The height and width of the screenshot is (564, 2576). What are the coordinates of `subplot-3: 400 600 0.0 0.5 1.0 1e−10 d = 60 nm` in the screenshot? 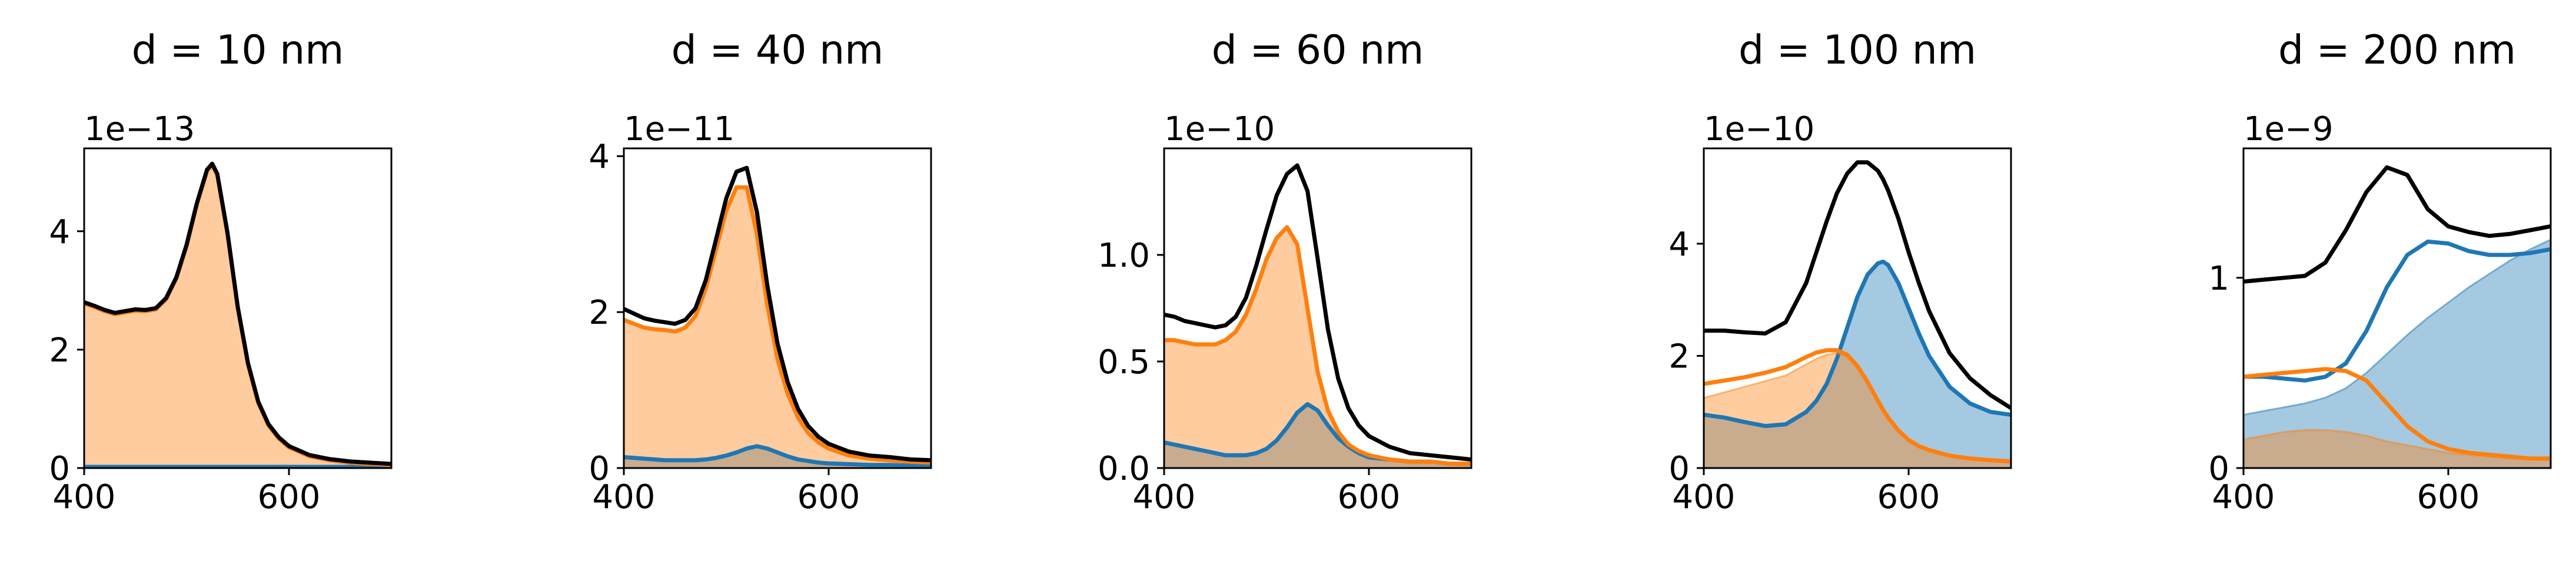 It's located at (1285, 271).